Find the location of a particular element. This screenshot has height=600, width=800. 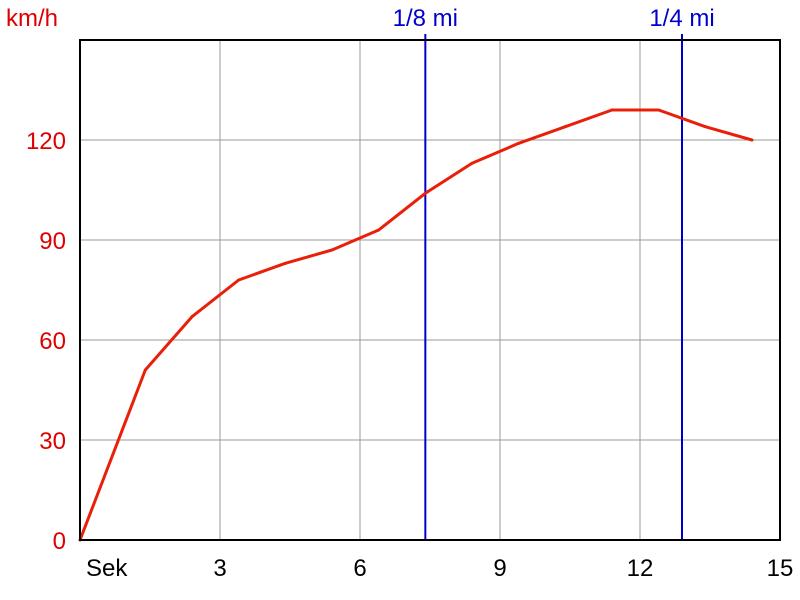

y-tick-label: 0 is located at coordinates (59, 541).